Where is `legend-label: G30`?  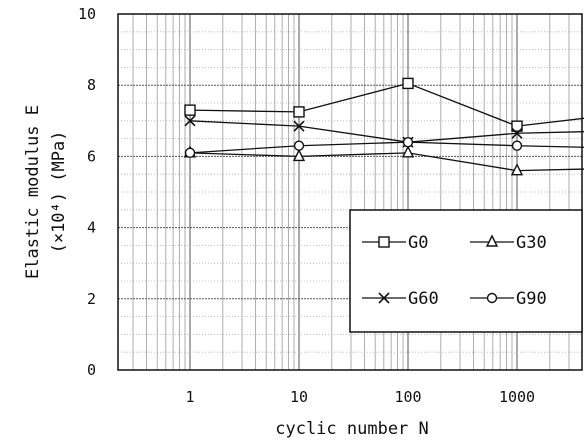
legend-label: G30 is located at coordinates (531, 243).